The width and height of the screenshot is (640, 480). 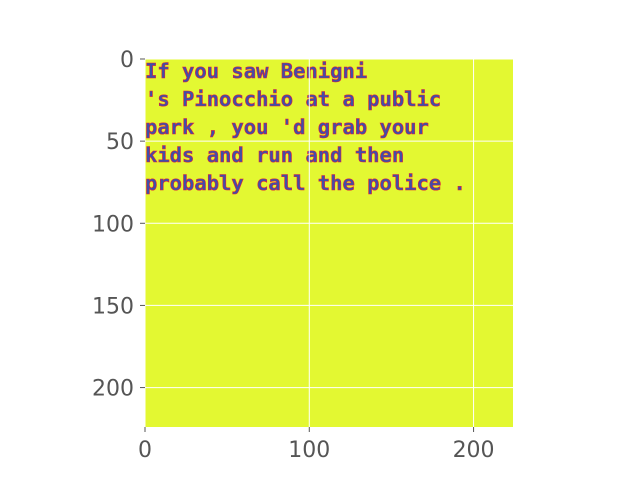 What do you see at coordinates (113, 224) in the screenshot?
I see `y-tick-label: 100` at bounding box center [113, 224].